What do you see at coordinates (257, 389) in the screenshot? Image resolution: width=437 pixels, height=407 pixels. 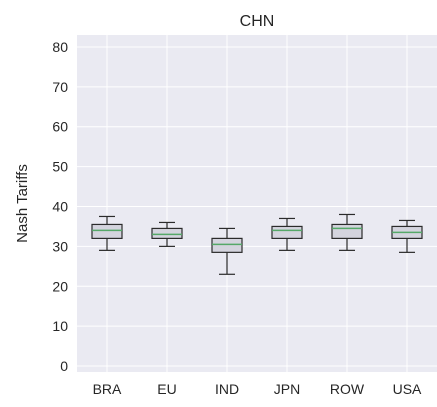 I see `x-tick-labels: BRA EU IND JPN ROW USA` at bounding box center [257, 389].